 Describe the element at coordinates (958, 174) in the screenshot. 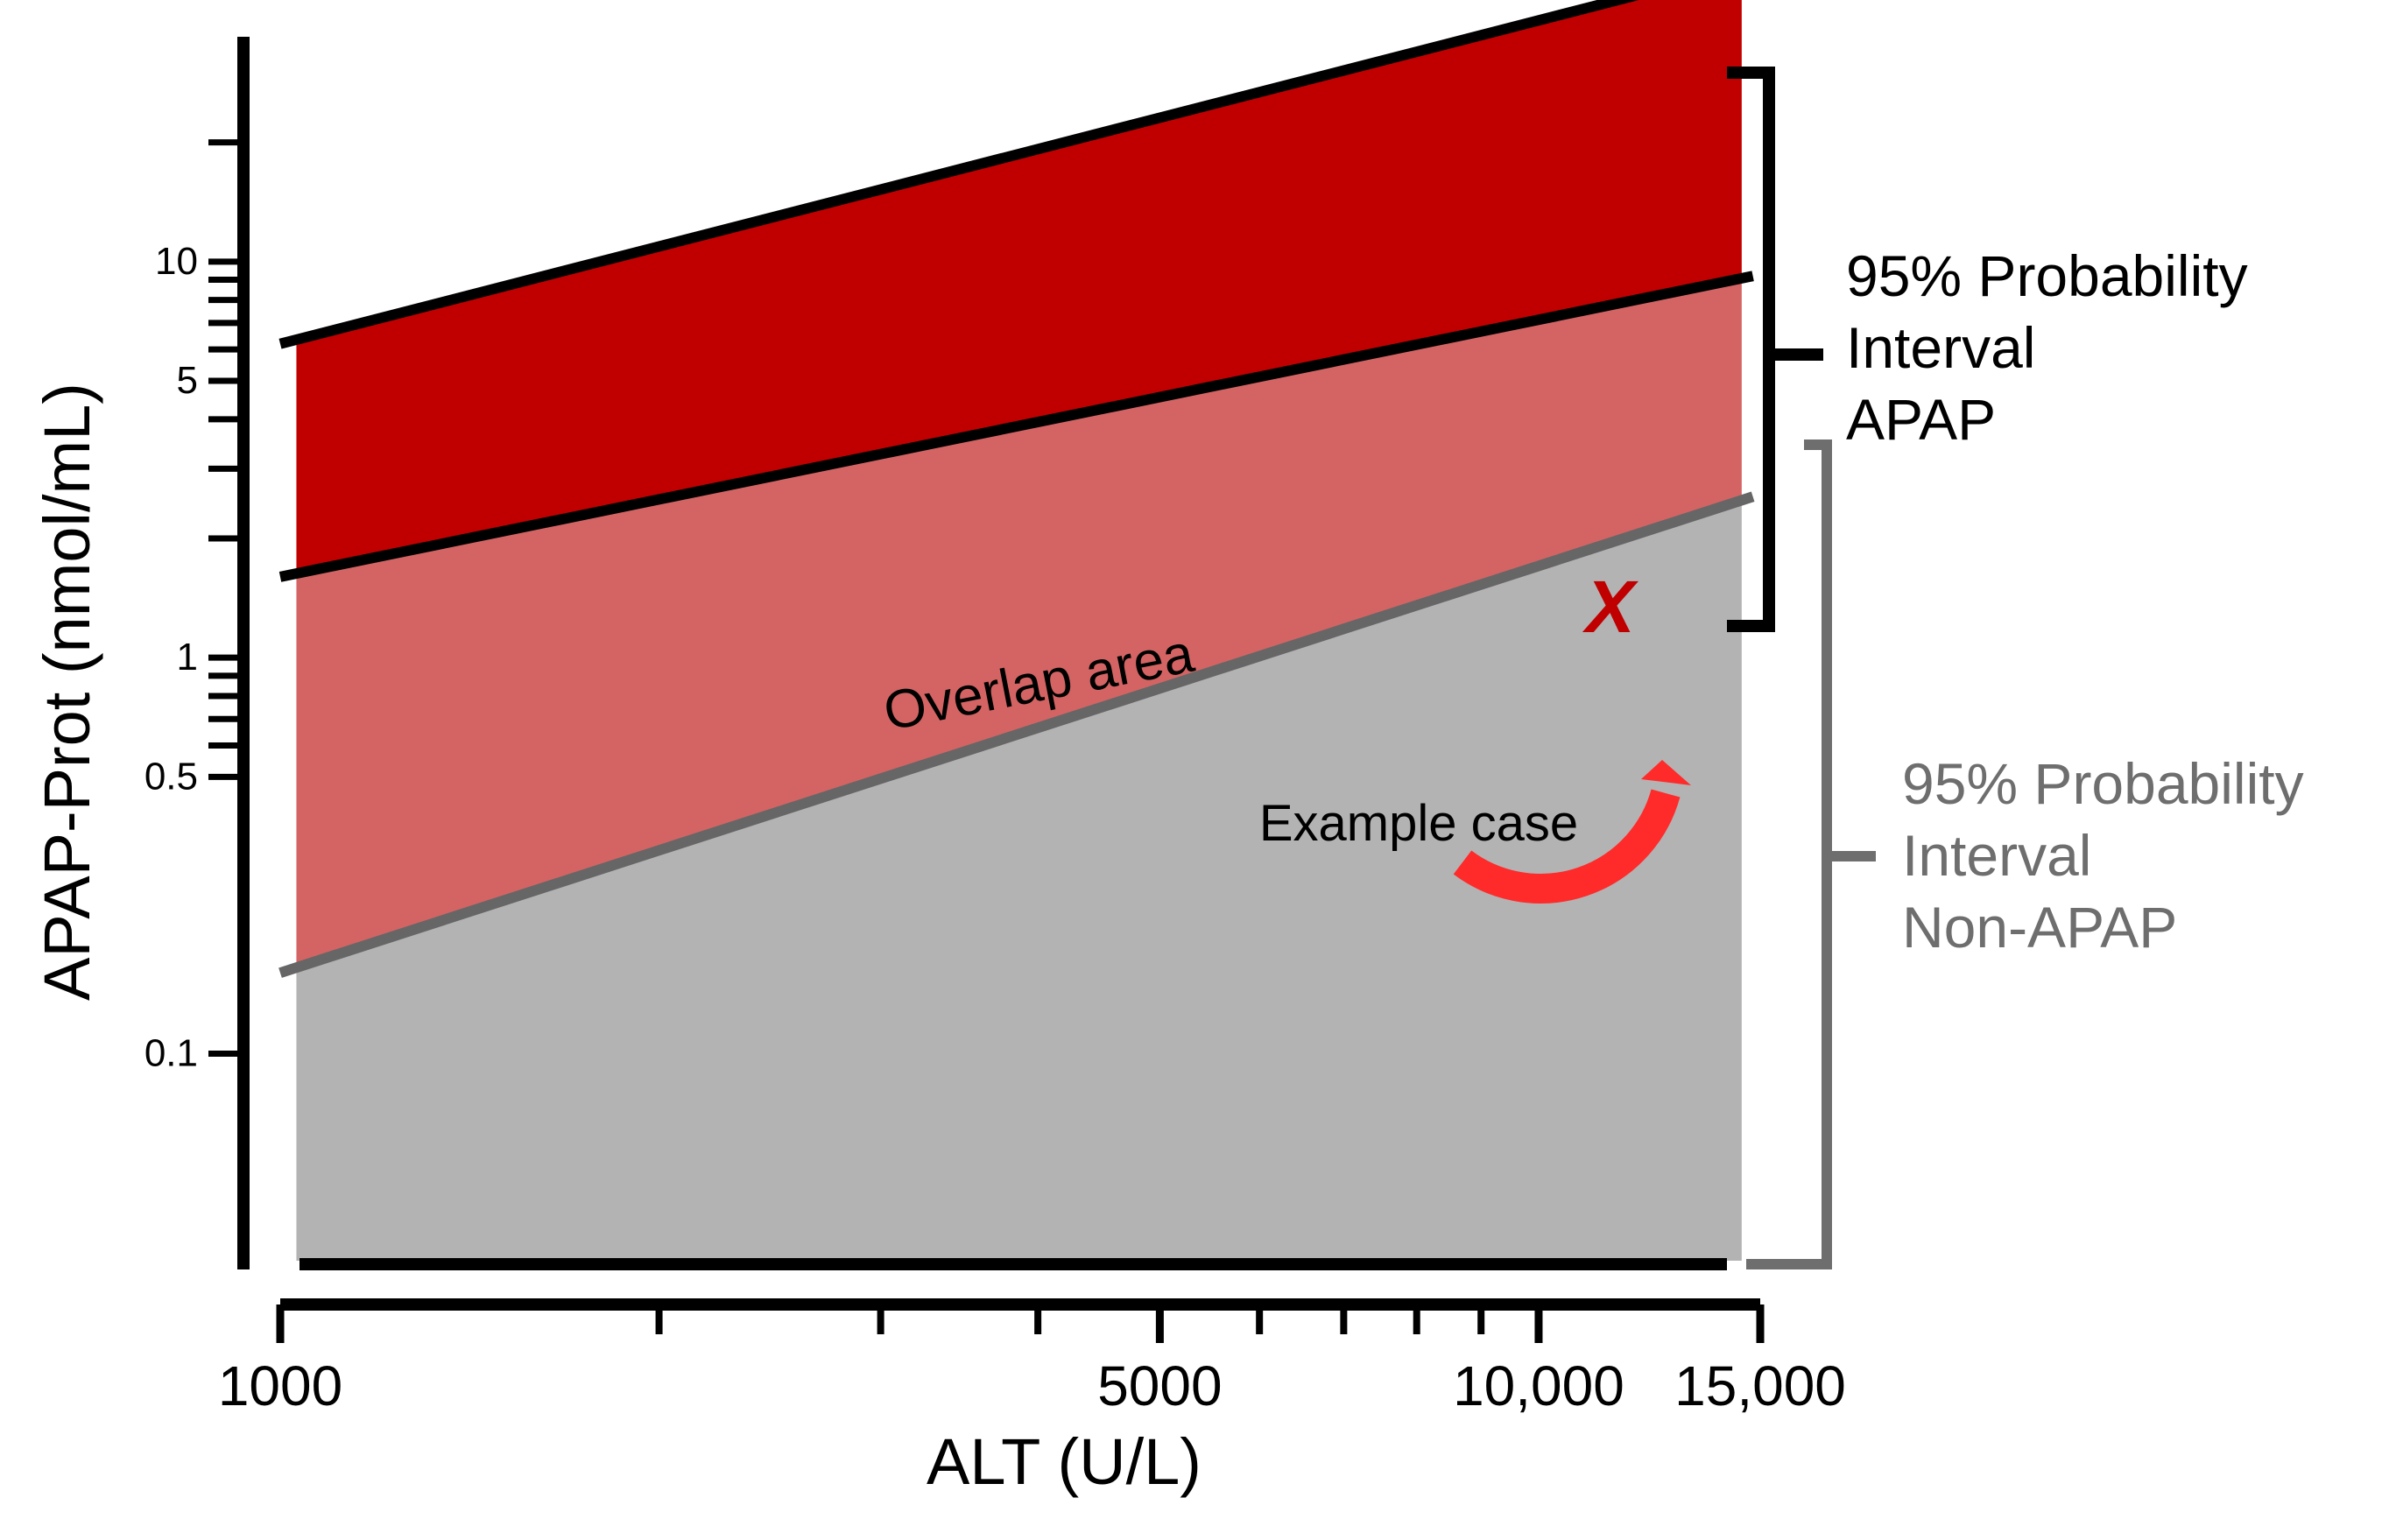

I see `line-apap-upper-bound` at that location.